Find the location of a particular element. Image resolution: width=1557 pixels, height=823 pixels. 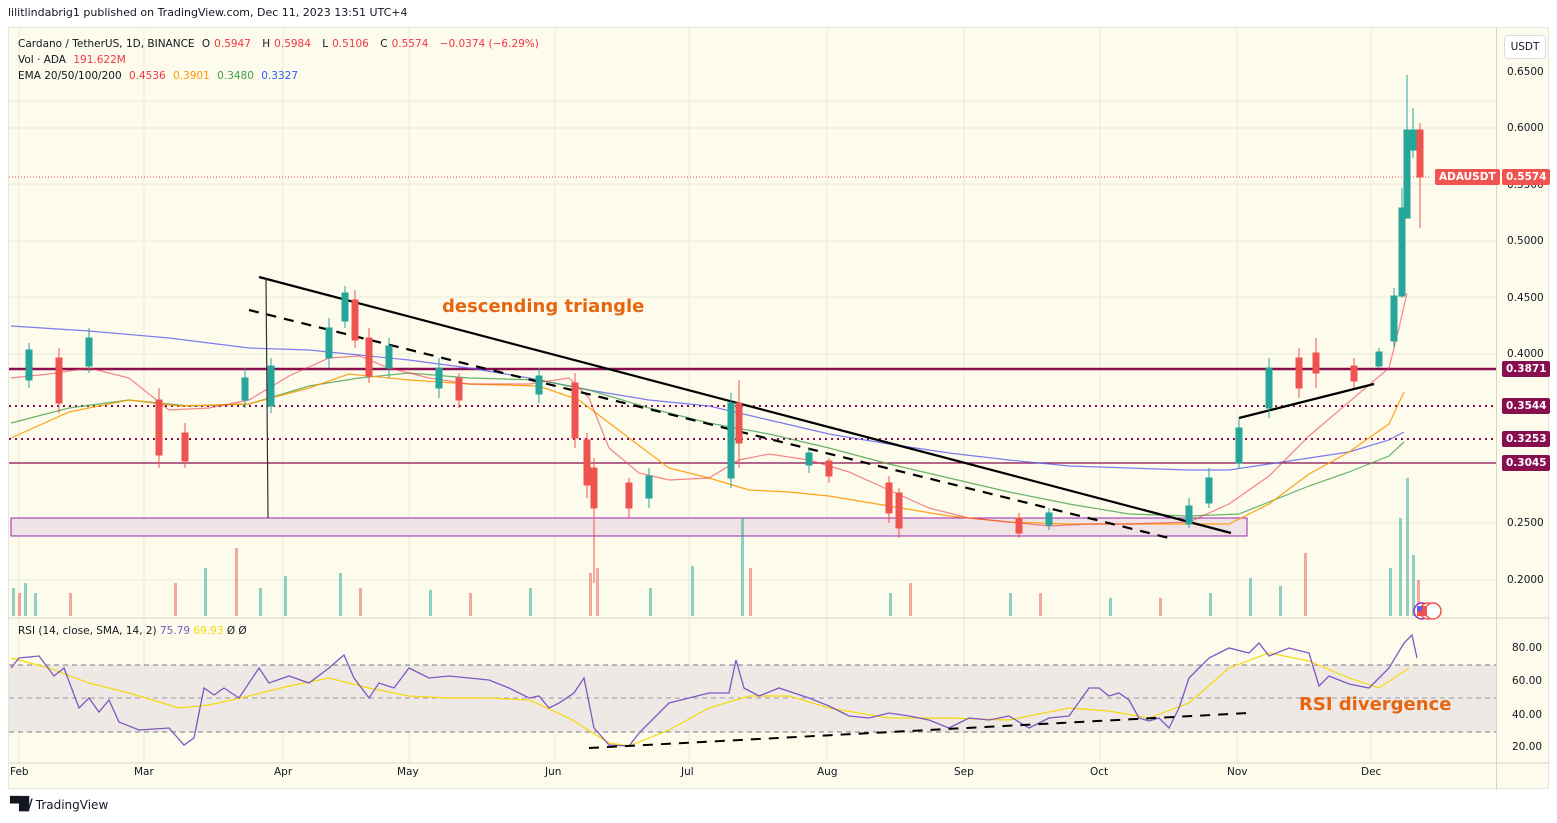

rsi-divergence-line is located at coordinates (919, 730).